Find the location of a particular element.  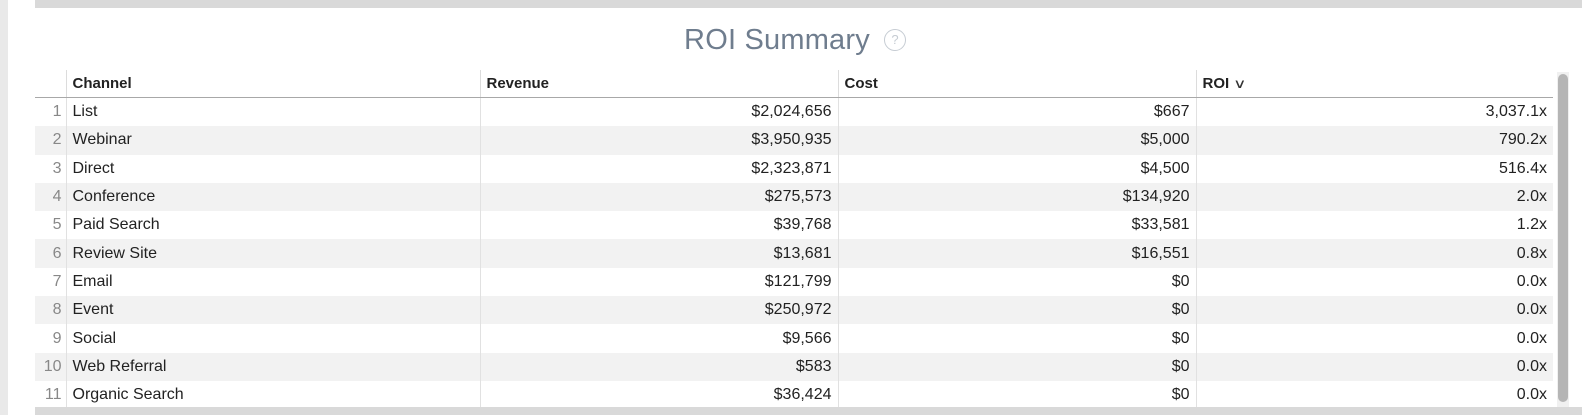

cell-cost: $667 is located at coordinates (1016, 112).